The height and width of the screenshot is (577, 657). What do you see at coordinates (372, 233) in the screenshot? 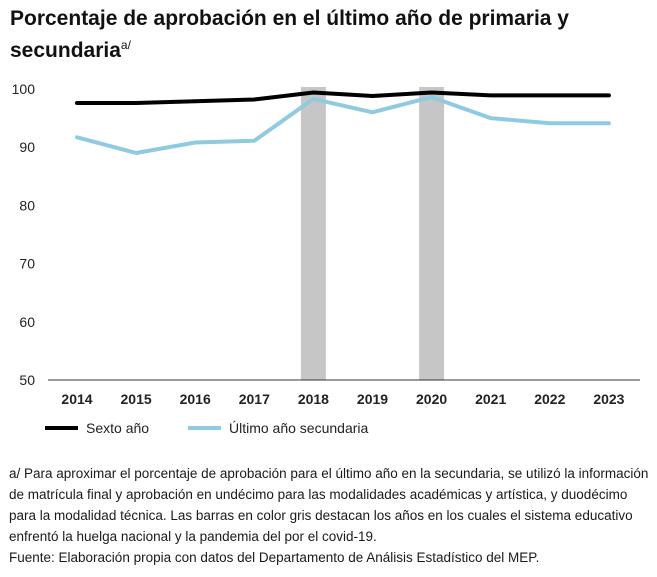
I see `highlight-bars` at bounding box center [372, 233].